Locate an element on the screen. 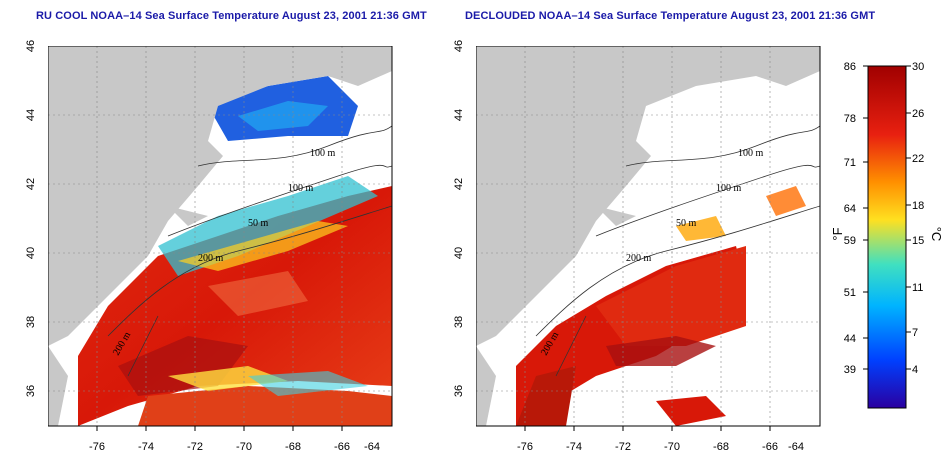  warm-water-region-east is located at coordinates (671, 296).